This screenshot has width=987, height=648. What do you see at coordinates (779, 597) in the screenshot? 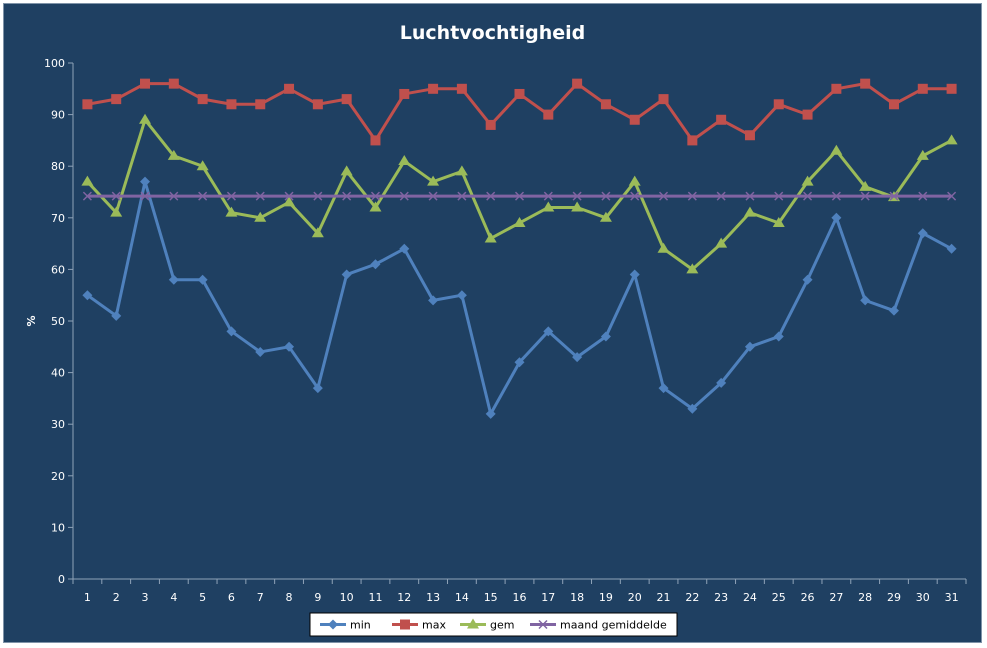
I see `x-tick-label: 25` at bounding box center [779, 597].